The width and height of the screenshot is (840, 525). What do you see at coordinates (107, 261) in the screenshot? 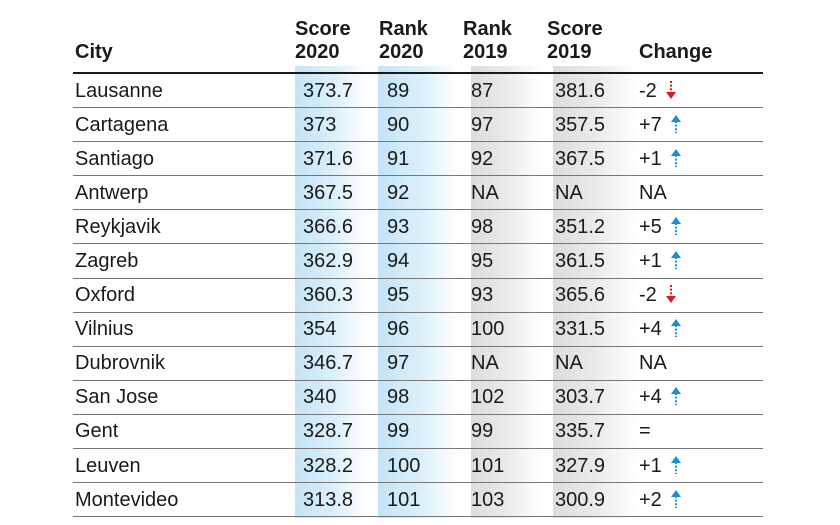
I see `cell-city-value: Zagreb` at bounding box center [107, 261].